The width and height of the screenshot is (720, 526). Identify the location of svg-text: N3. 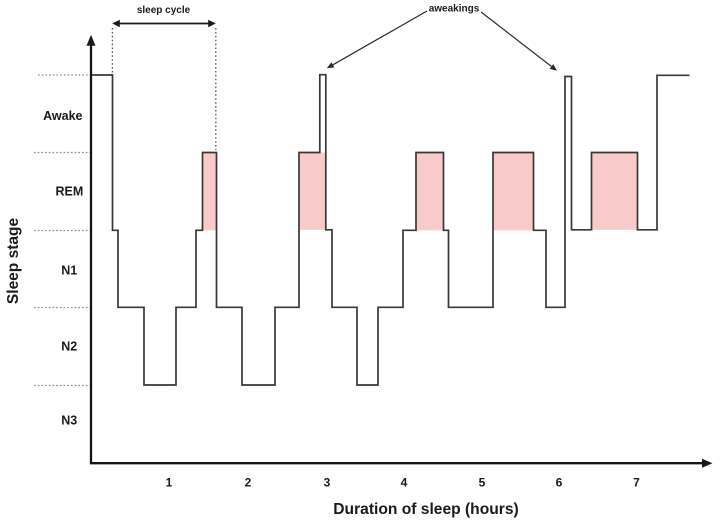
(69, 421).